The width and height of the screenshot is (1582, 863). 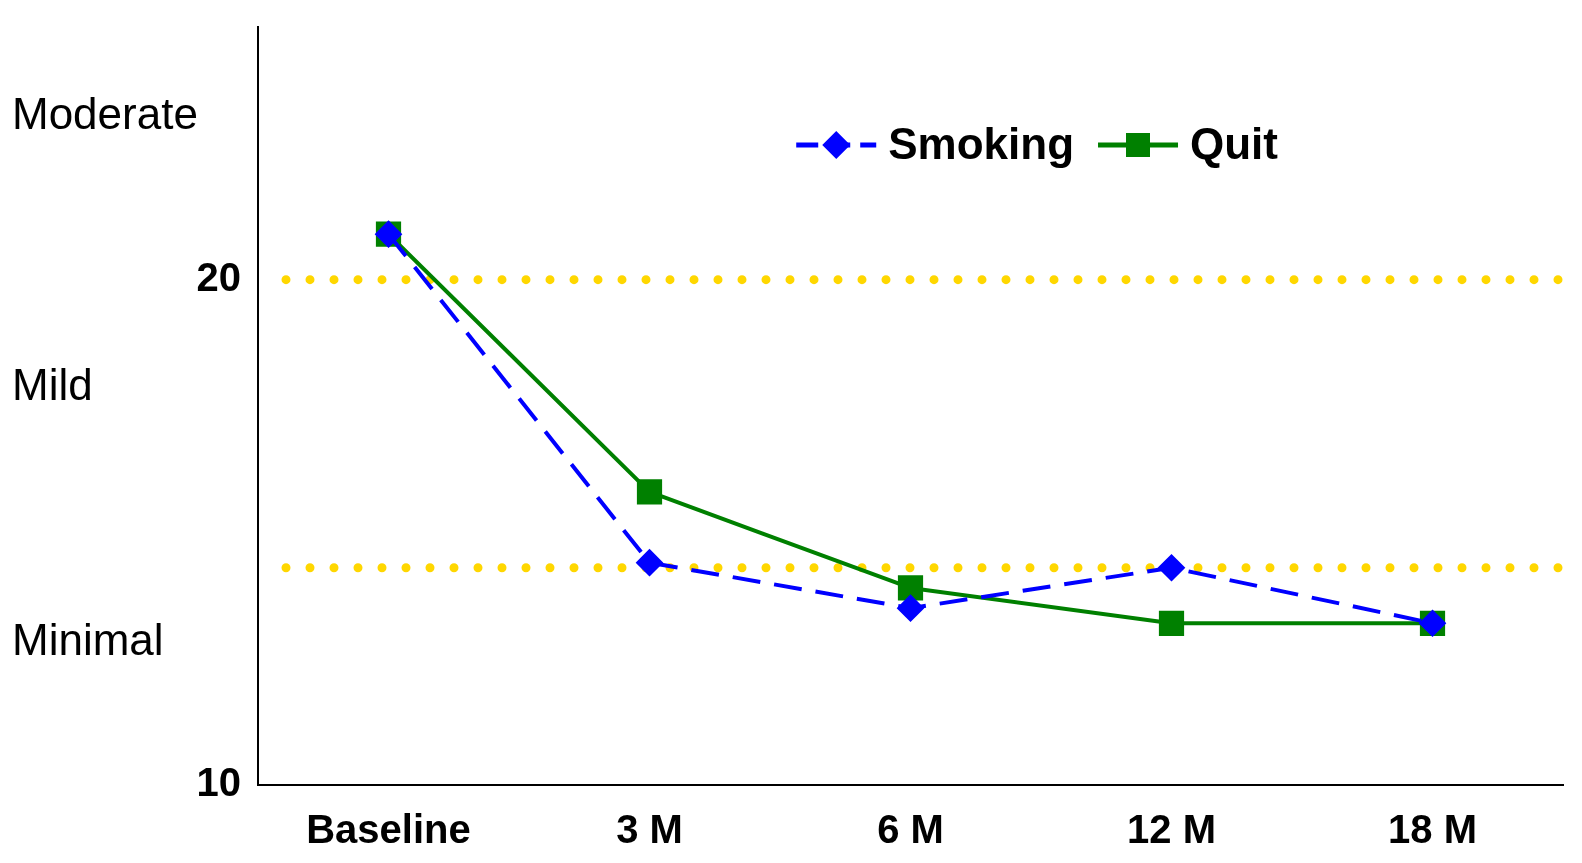 I want to click on x-tick-label: 12 M, so click(x=1171, y=829).